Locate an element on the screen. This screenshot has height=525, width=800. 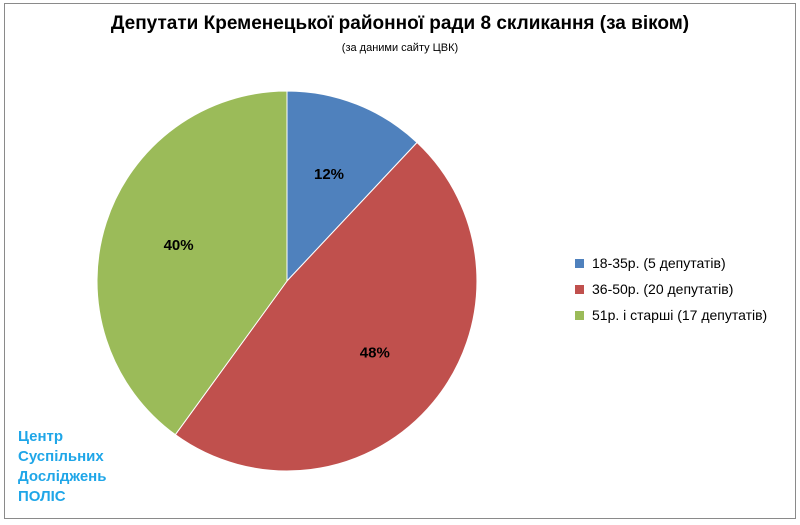
brand-line: Досліджень is located at coordinates (62, 476).